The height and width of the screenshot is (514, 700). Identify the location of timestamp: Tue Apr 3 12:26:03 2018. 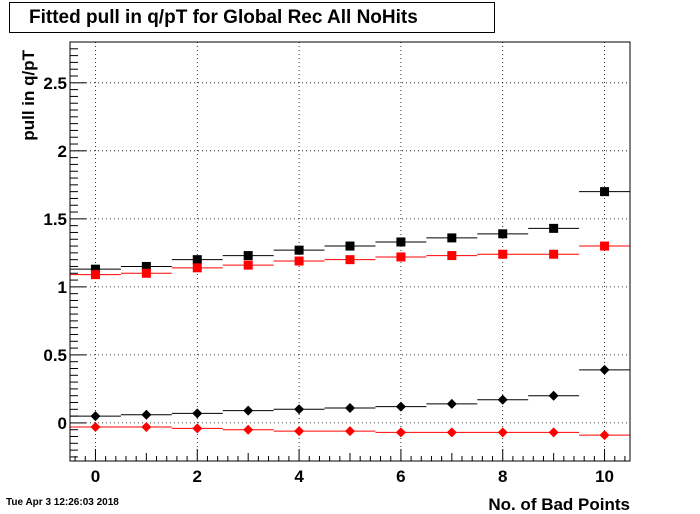
(62, 502).